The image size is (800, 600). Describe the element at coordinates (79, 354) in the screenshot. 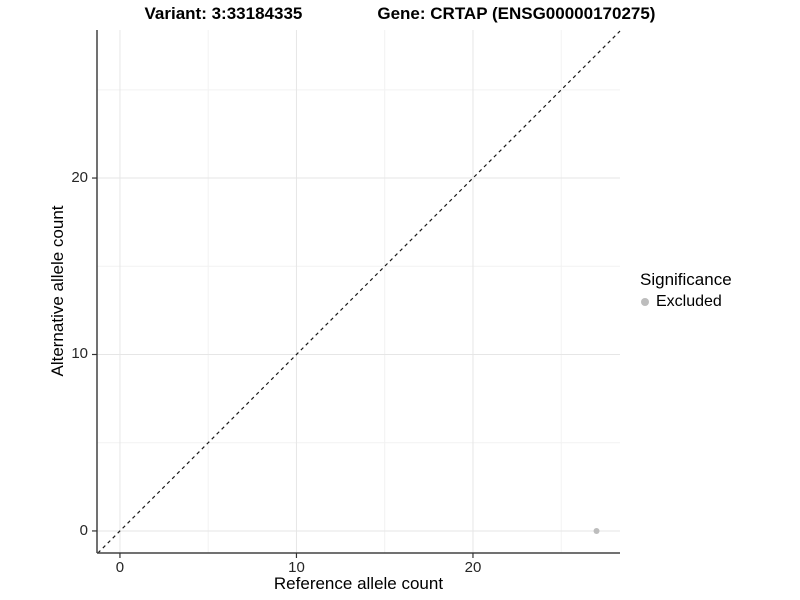

I see `y-tick-label: 10` at that location.